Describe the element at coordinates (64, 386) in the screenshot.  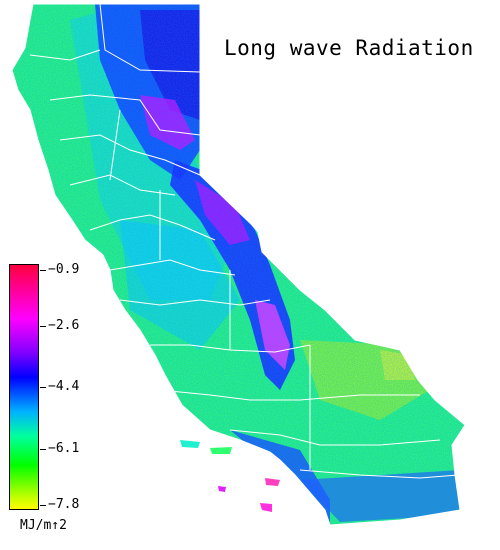
I see `legend-tick-label: −4.4` at that location.